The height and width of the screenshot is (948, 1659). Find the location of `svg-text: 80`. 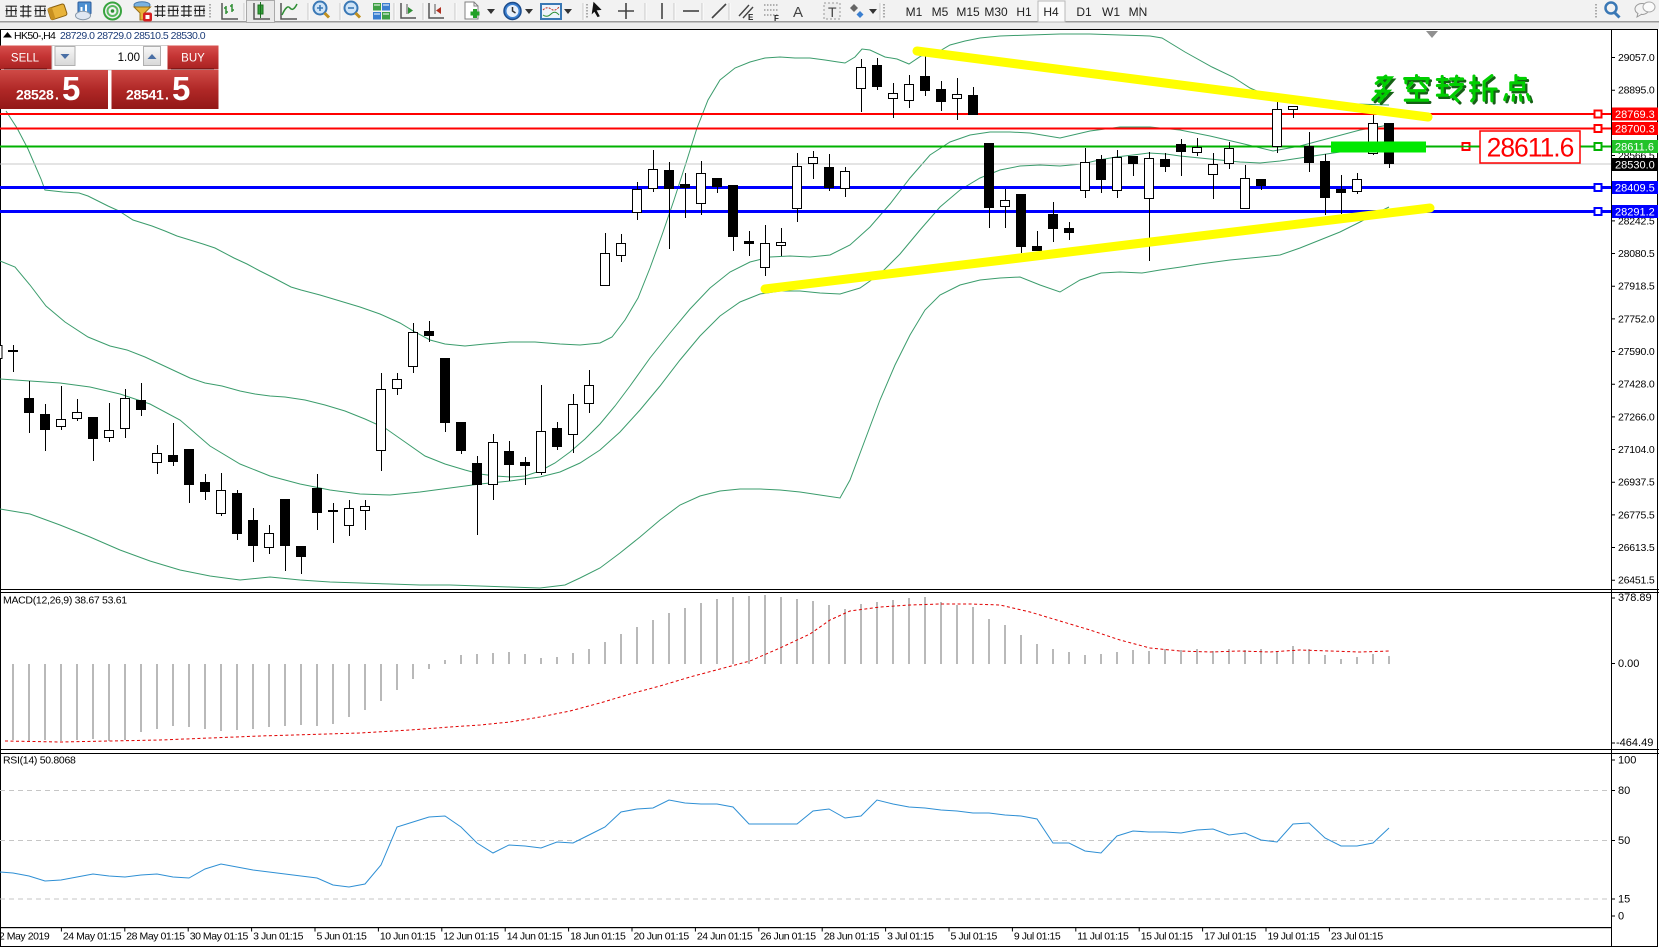

svg-text: 80 is located at coordinates (1624, 791).